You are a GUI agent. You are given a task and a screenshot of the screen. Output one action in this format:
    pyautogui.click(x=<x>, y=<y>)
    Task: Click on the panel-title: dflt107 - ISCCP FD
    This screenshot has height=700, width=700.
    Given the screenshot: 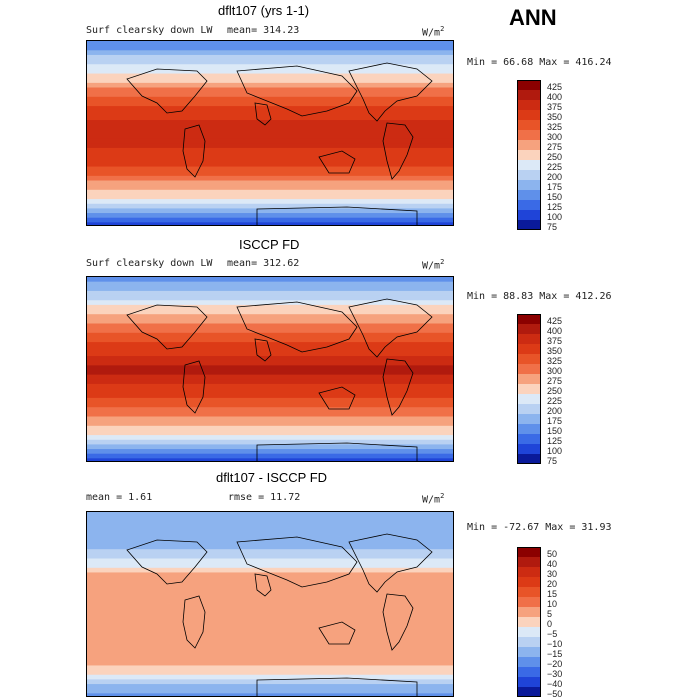 What is the action you would take?
    pyautogui.click(x=272, y=477)
    